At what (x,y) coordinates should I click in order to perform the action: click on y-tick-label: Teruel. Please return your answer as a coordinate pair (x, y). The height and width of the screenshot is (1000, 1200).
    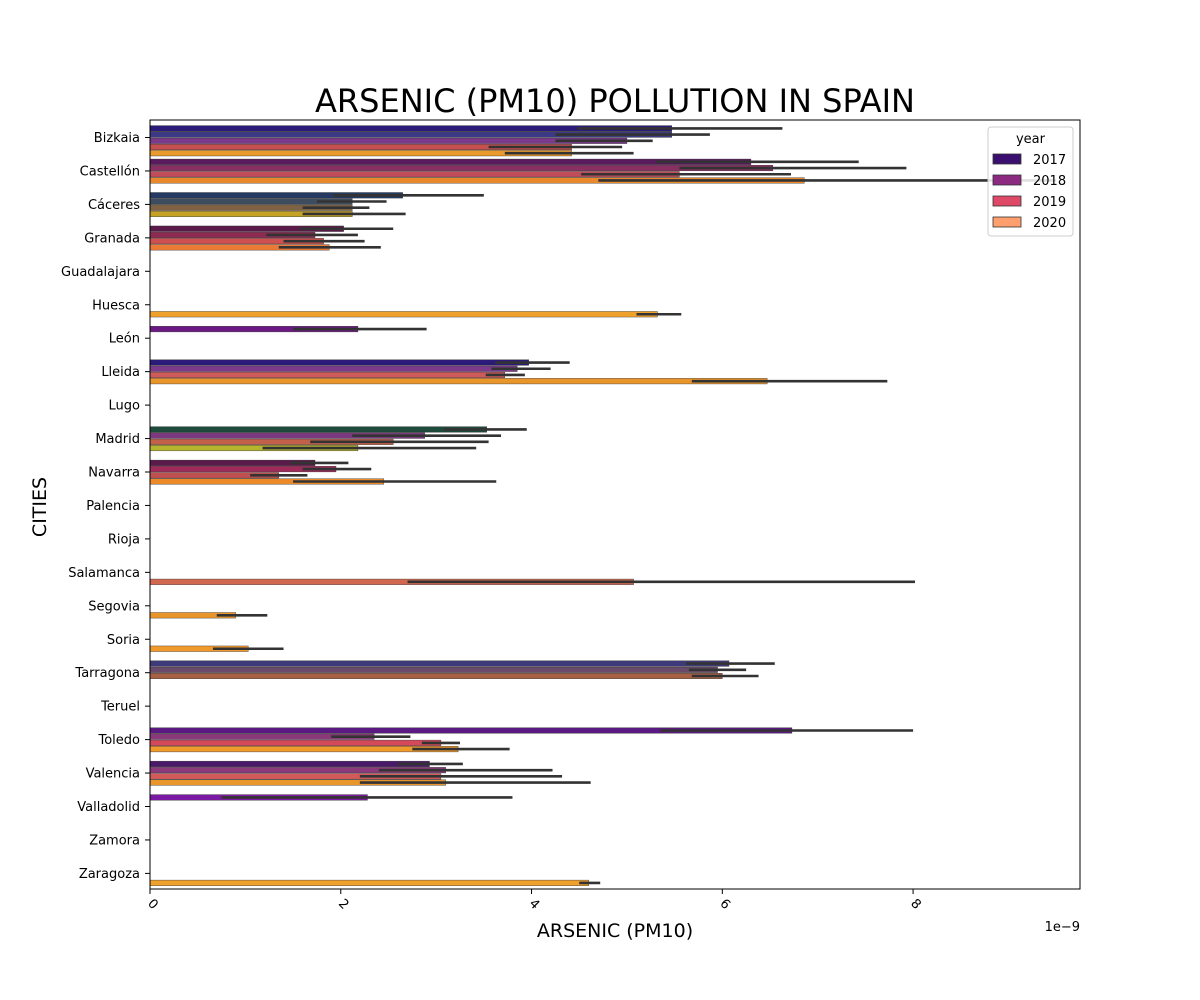
    Looking at the image, I should click on (120, 707).